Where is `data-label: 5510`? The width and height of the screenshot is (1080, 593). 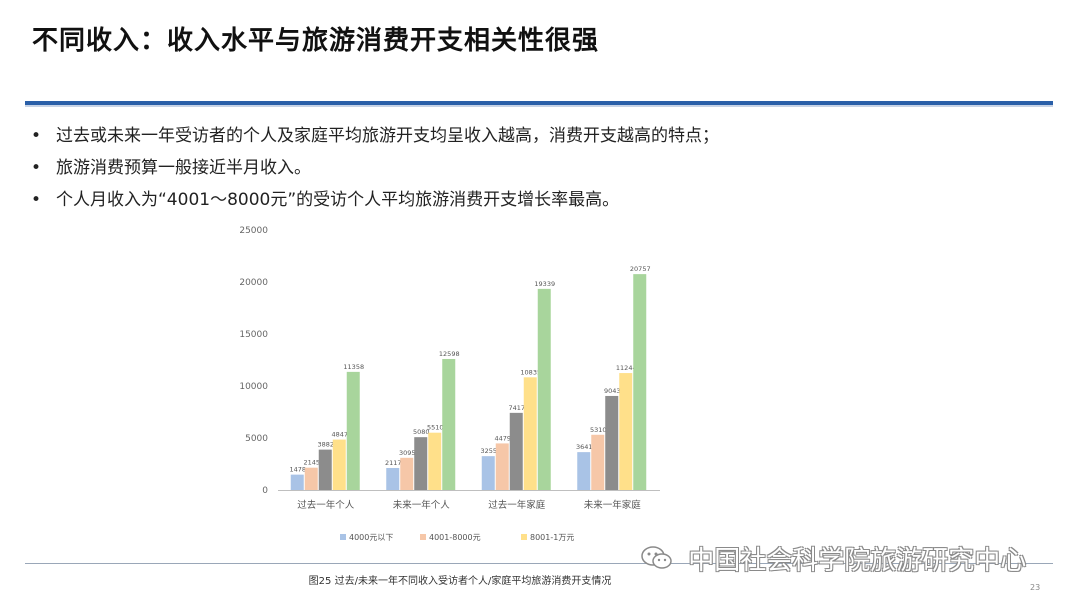
data-label: 5510 is located at coordinates (435, 428).